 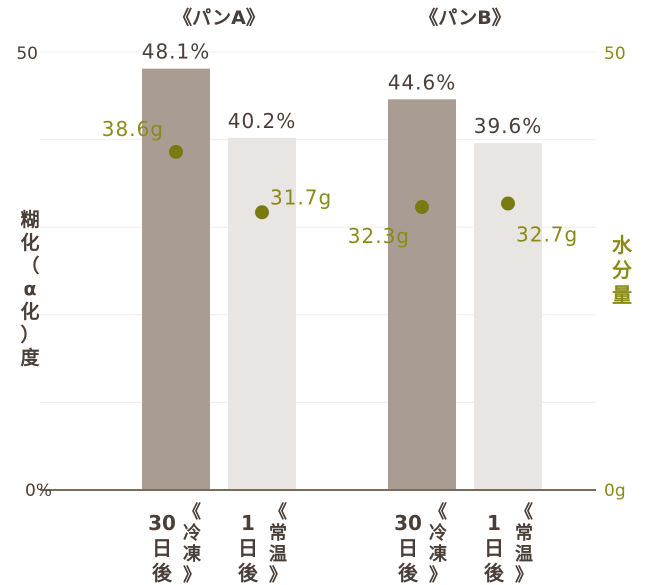 What do you see at coordinates (38, 491) in the screenshot?
I see `left-axis-tick-label: 0%` at bounding box center [38, 491].